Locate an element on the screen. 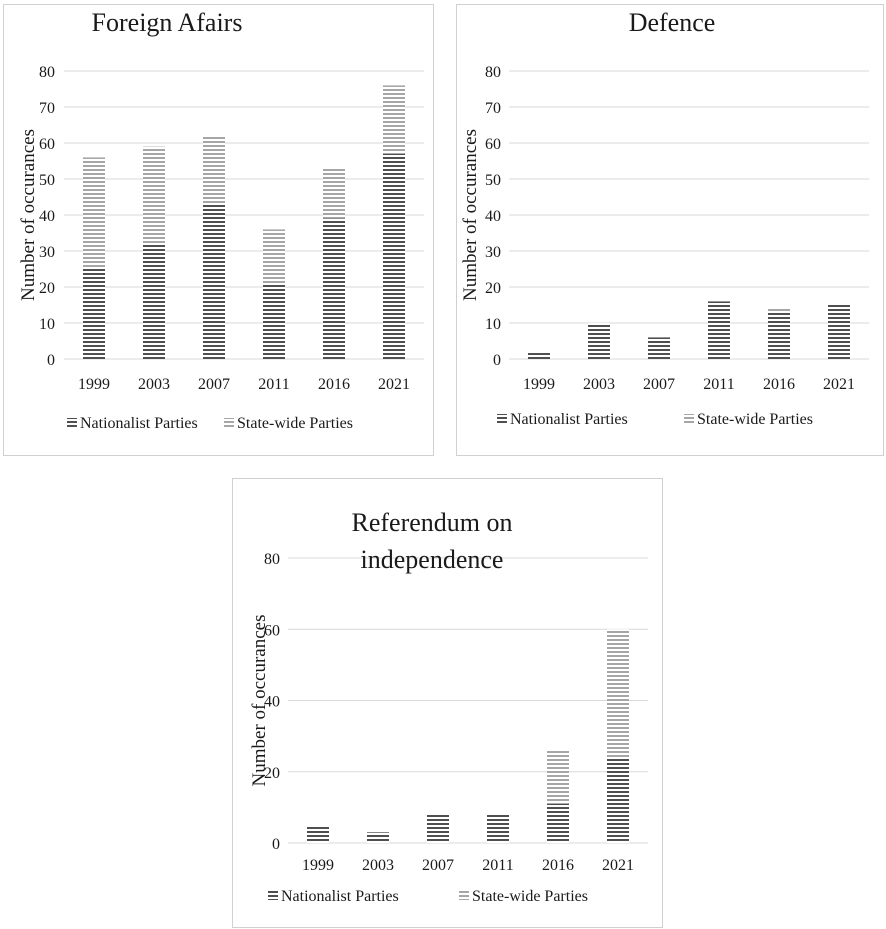 The height and width of the screenshot is (929, 886). chart-title: Defence is located at coordinates (672, 22).